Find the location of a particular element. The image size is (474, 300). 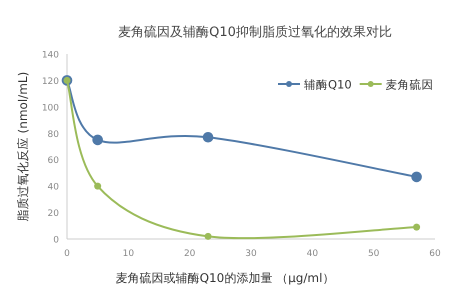

legend-label: 麦角硫因 is located at coordinates (410, 85).